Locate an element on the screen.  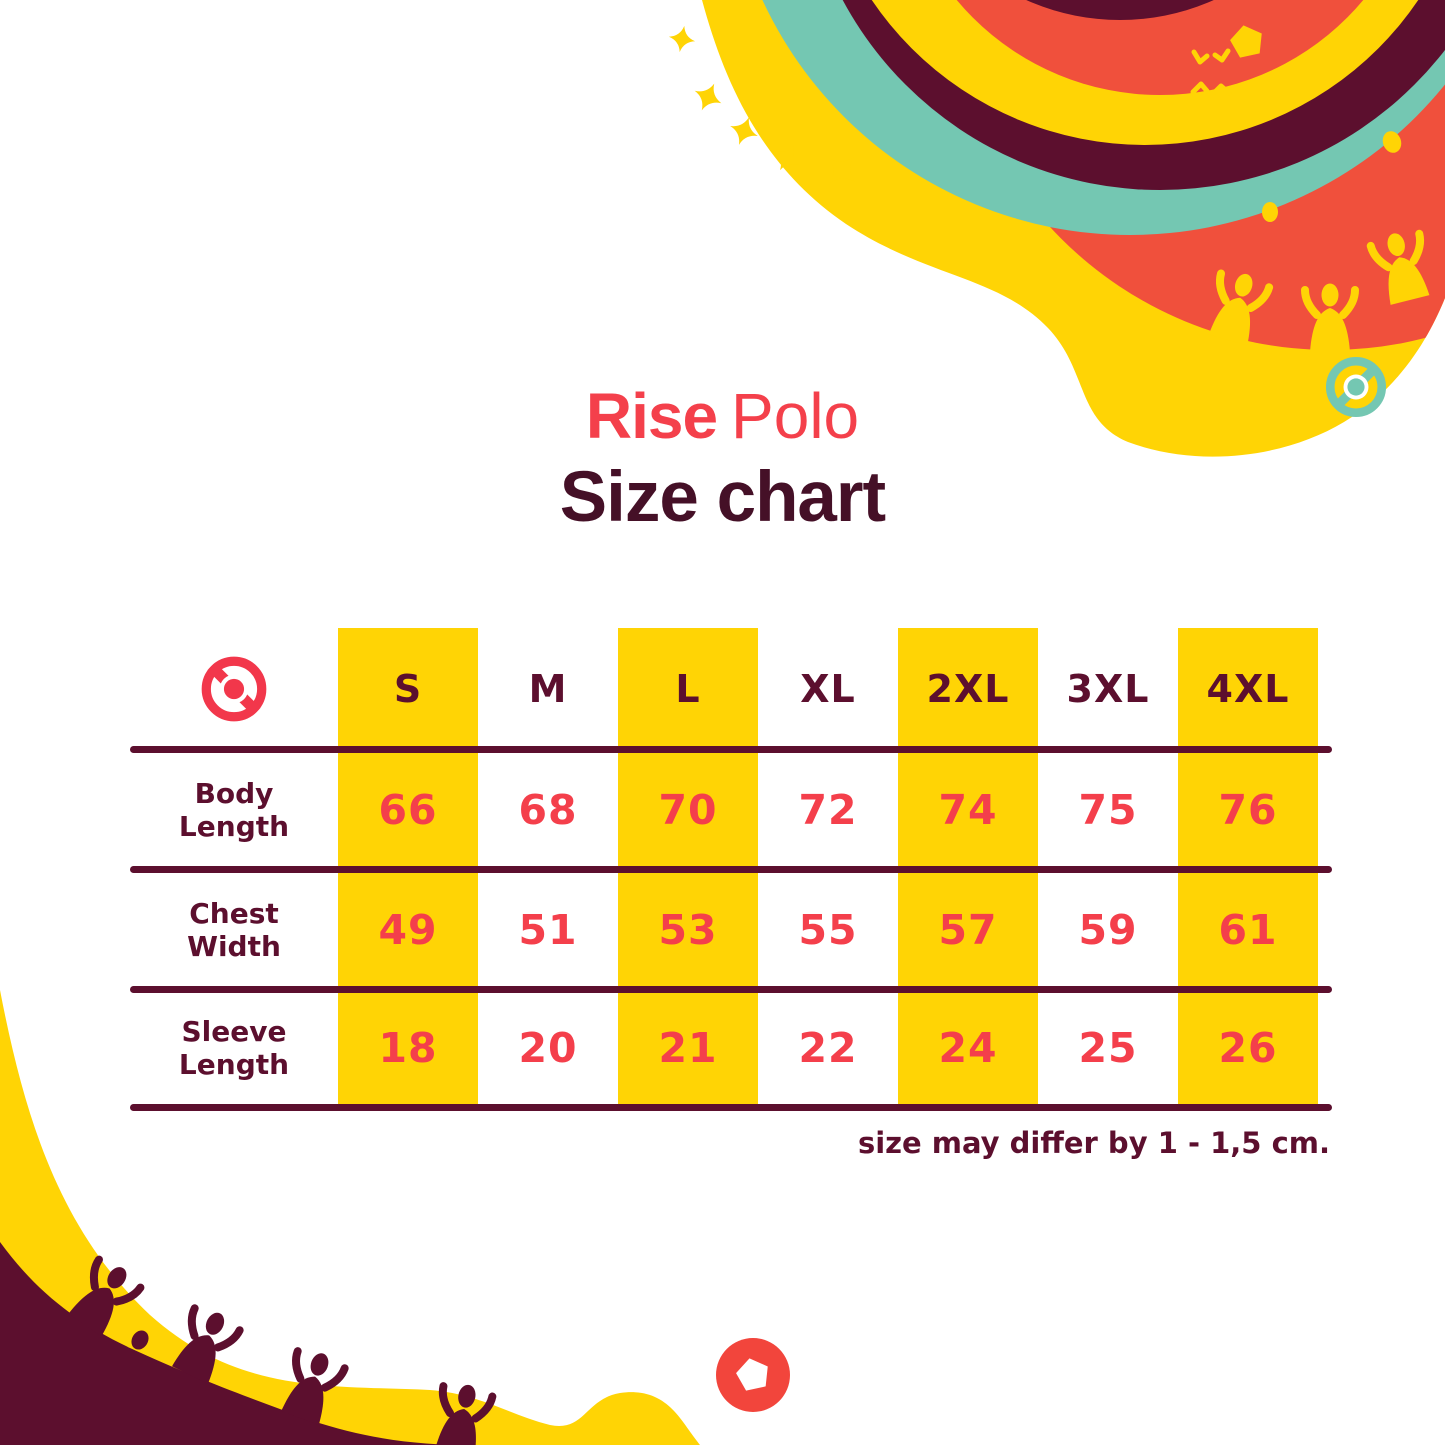
value-chest-width-4xl: 61 is located at coordinates (1248, 930).